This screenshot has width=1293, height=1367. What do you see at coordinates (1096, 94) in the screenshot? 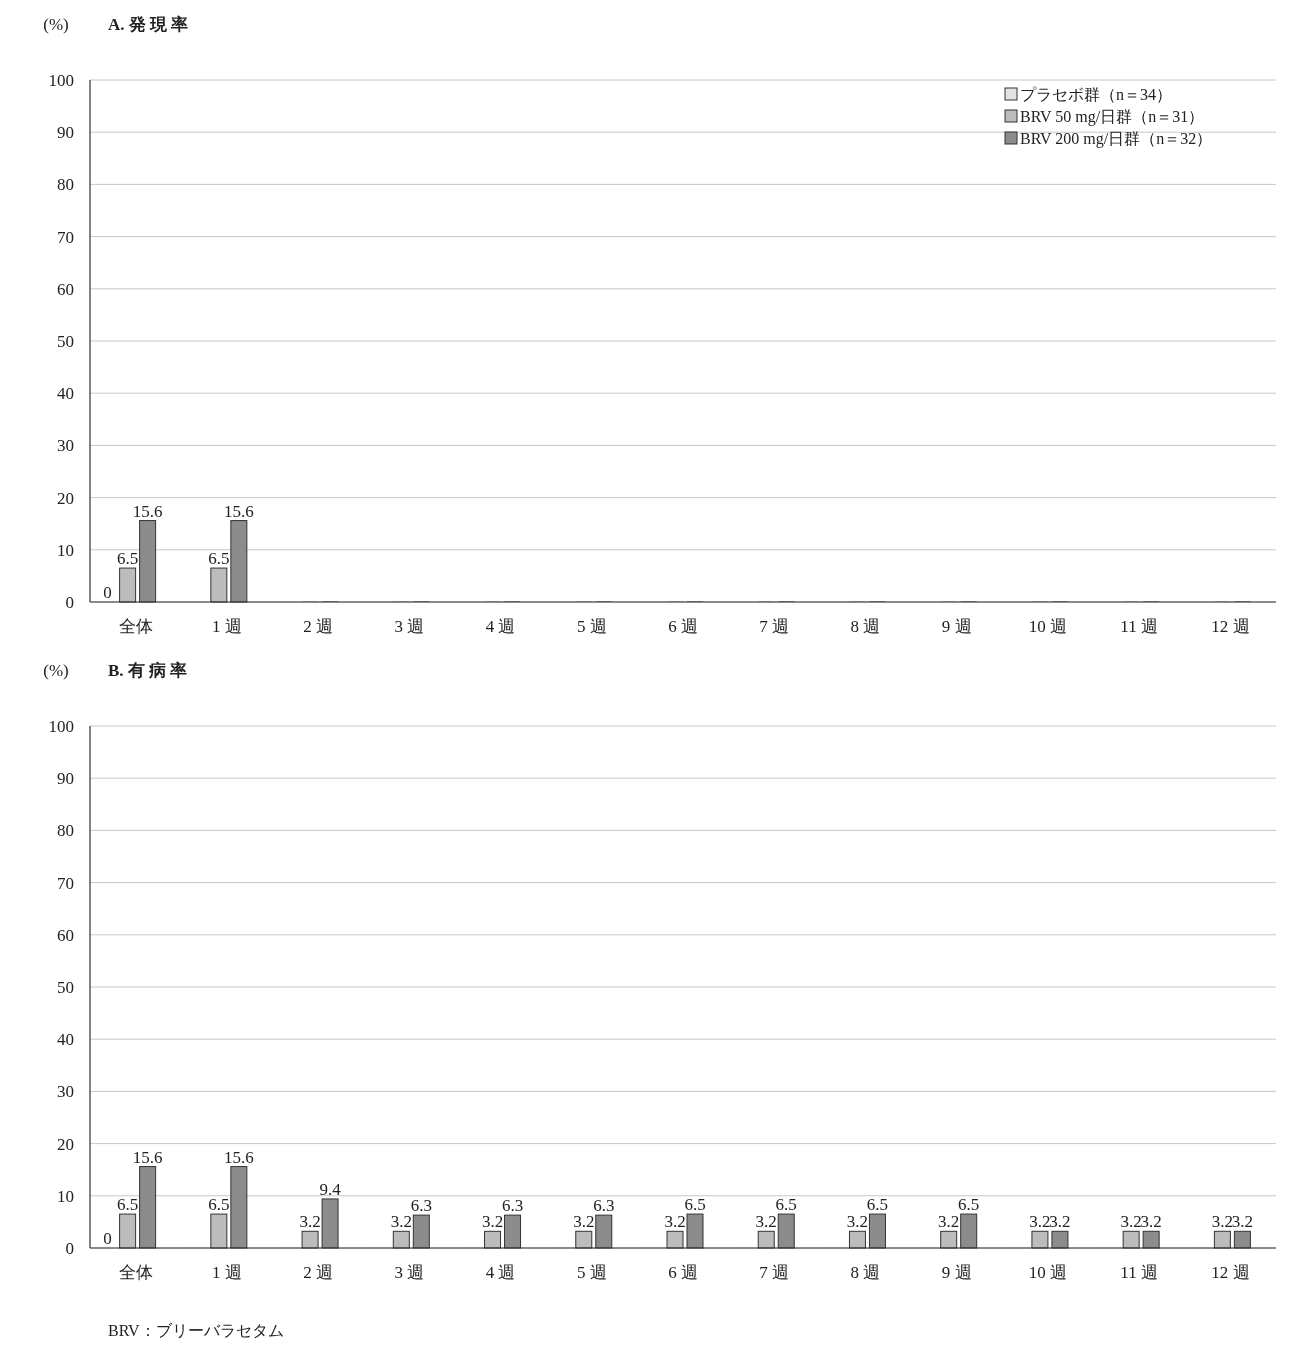
I see `legend-label: プラセボ群（n＝34）` at bounding box center [1096, 94].